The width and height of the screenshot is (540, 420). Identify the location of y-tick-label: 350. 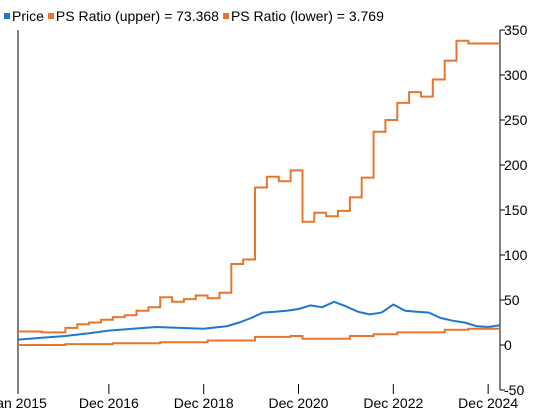
(516, 30).